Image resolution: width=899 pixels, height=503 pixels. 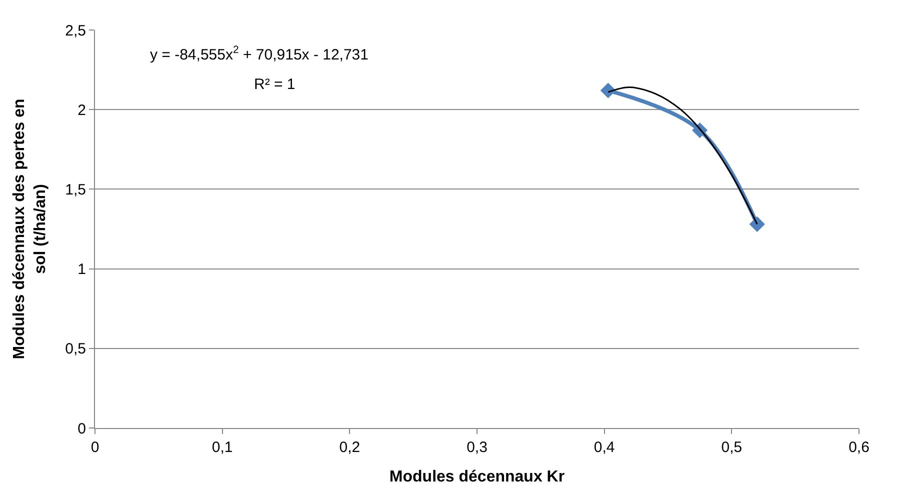 What do you see at coordinates (75, 189) in the screenshot?
I see `y-tick-label: 1,5` at bounding box center [75, 189].